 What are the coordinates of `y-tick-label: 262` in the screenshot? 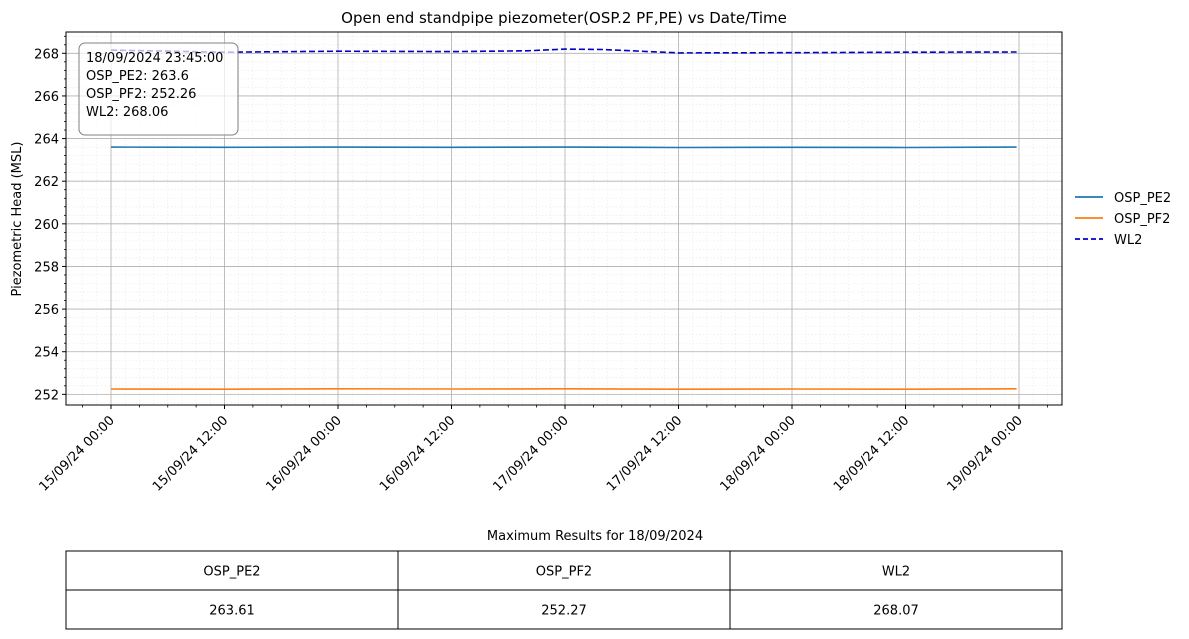 It's located at (46, 182).